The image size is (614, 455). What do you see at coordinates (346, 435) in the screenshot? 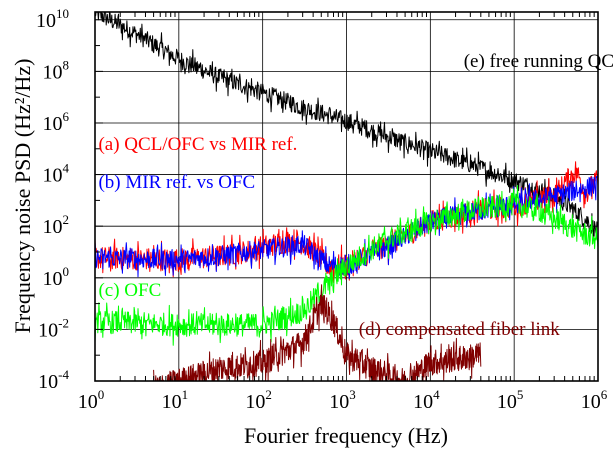
I see `x-axis-title: Fourier frequency (Hz)` at bounding box center [346, 435].